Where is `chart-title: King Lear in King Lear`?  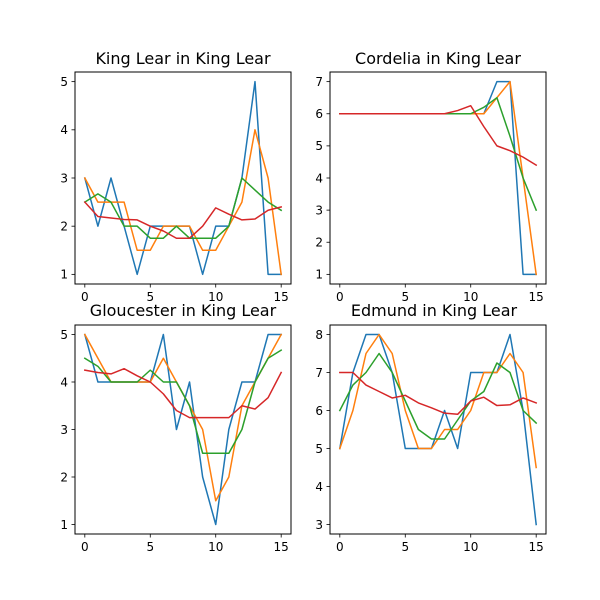 chart-title: King Lear in King Lear is located at coordinates (183, 58).